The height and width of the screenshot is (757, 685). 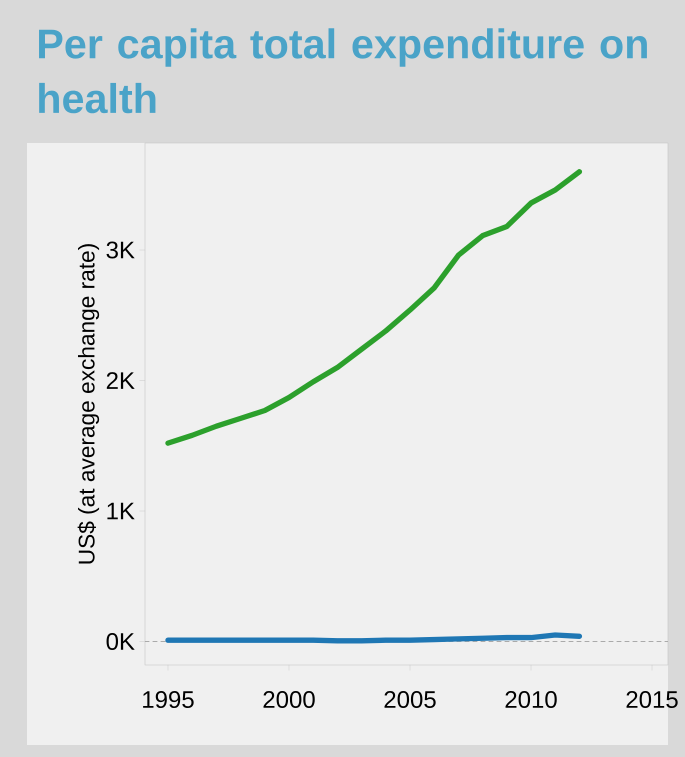 What do you see at coordinates (410, 699) in the screenshot?
I see `x-tick-label: 2005` at bounding box center [410, 699].